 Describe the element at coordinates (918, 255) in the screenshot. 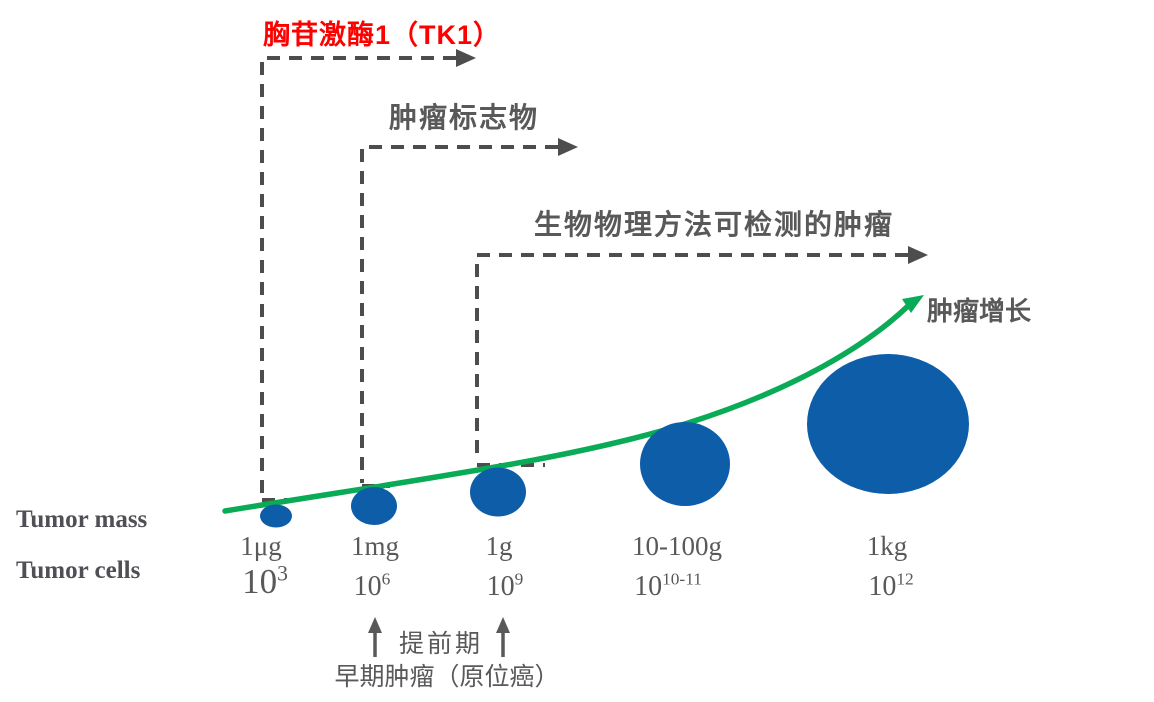

I see `biophysical-arrowhead-icon` at that location.